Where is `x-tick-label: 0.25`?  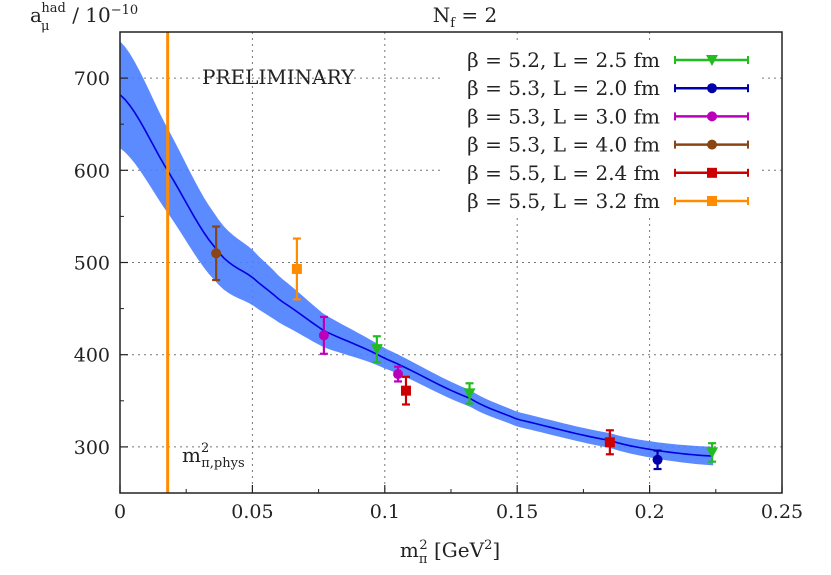 x-tick-label: 0.25 is located at coordinates (782, 512).